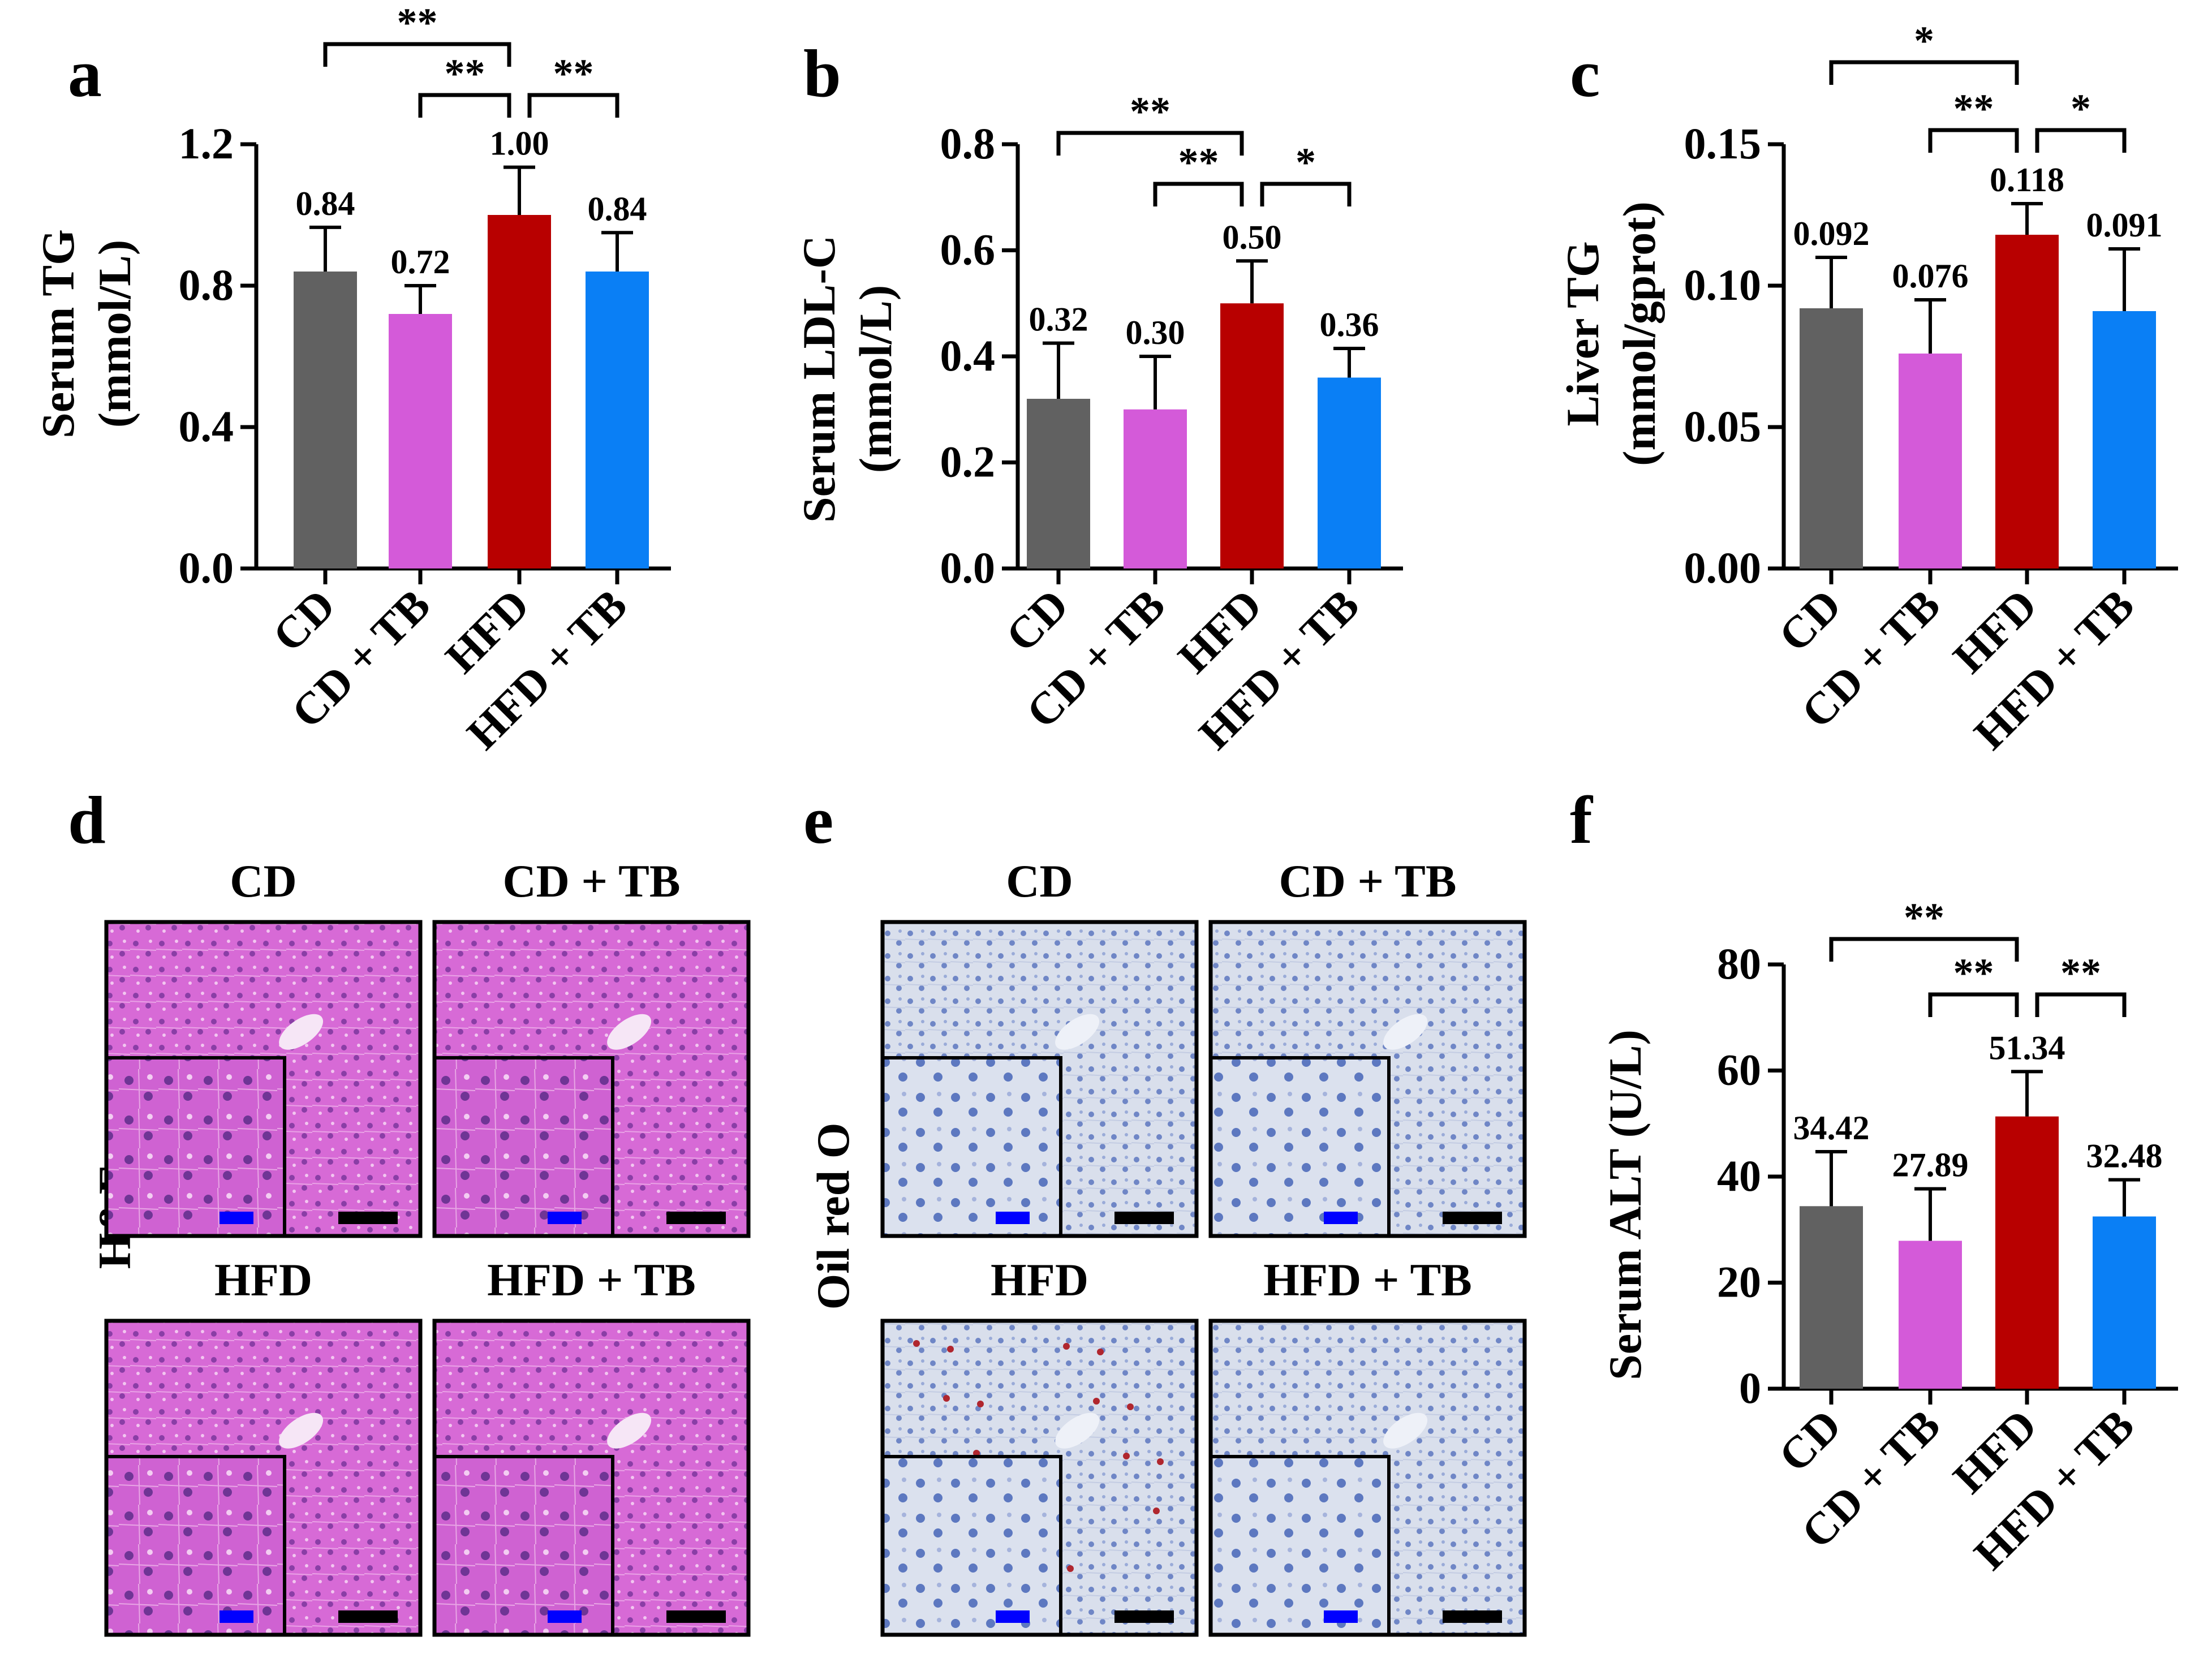 The image size is (2212, 1654). I want to click on panel-label-d: d, so click(87, 820).